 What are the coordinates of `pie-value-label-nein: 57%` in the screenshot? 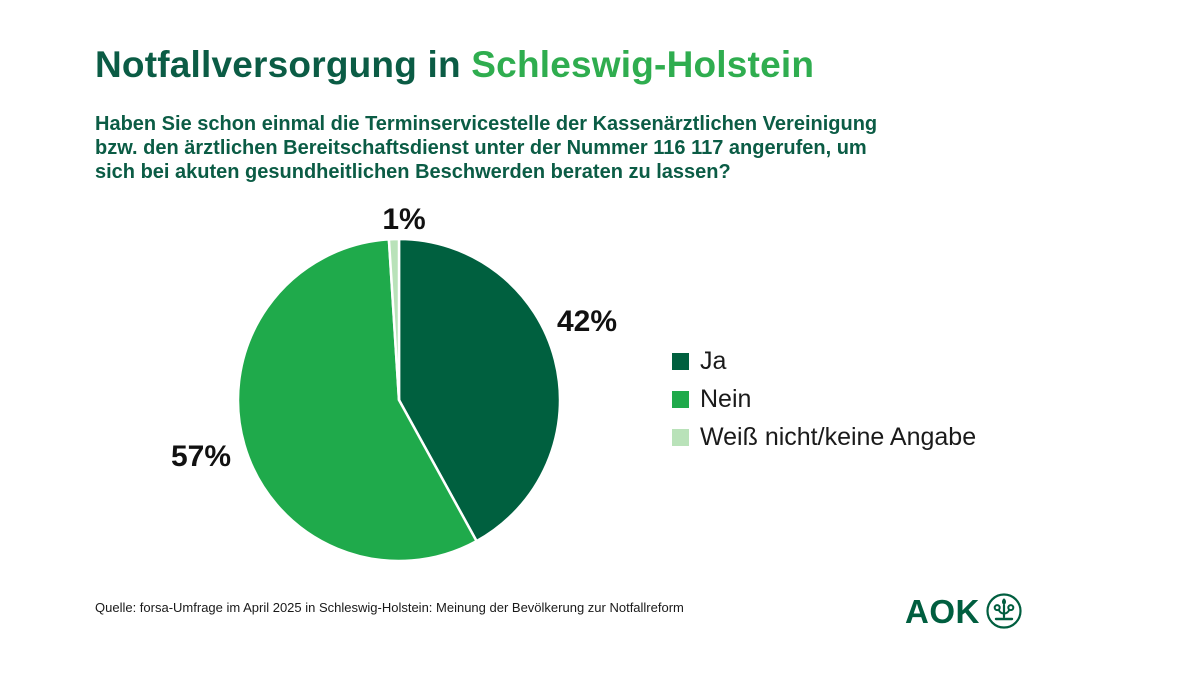 It's located at (201, 456).